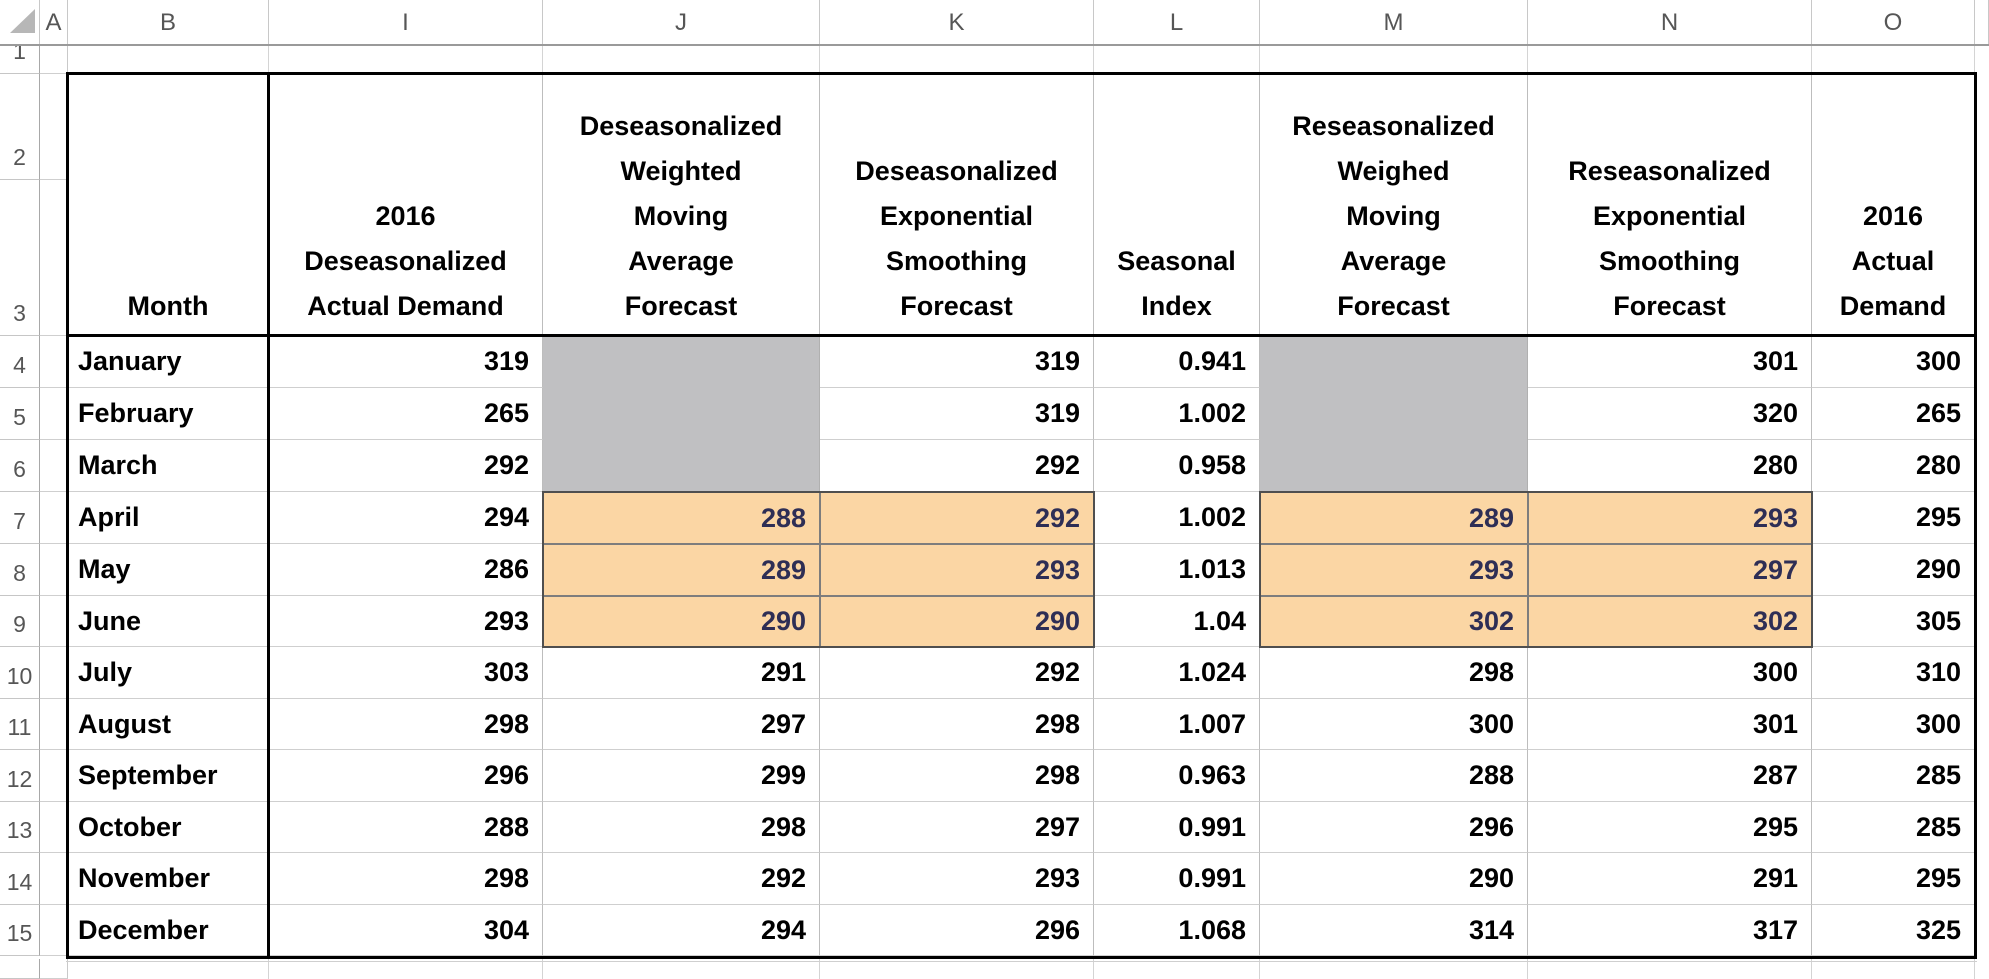 The height and width of the screenshot is (979, 1989). I want to click on cell-j12: 299, so click(681, 776).